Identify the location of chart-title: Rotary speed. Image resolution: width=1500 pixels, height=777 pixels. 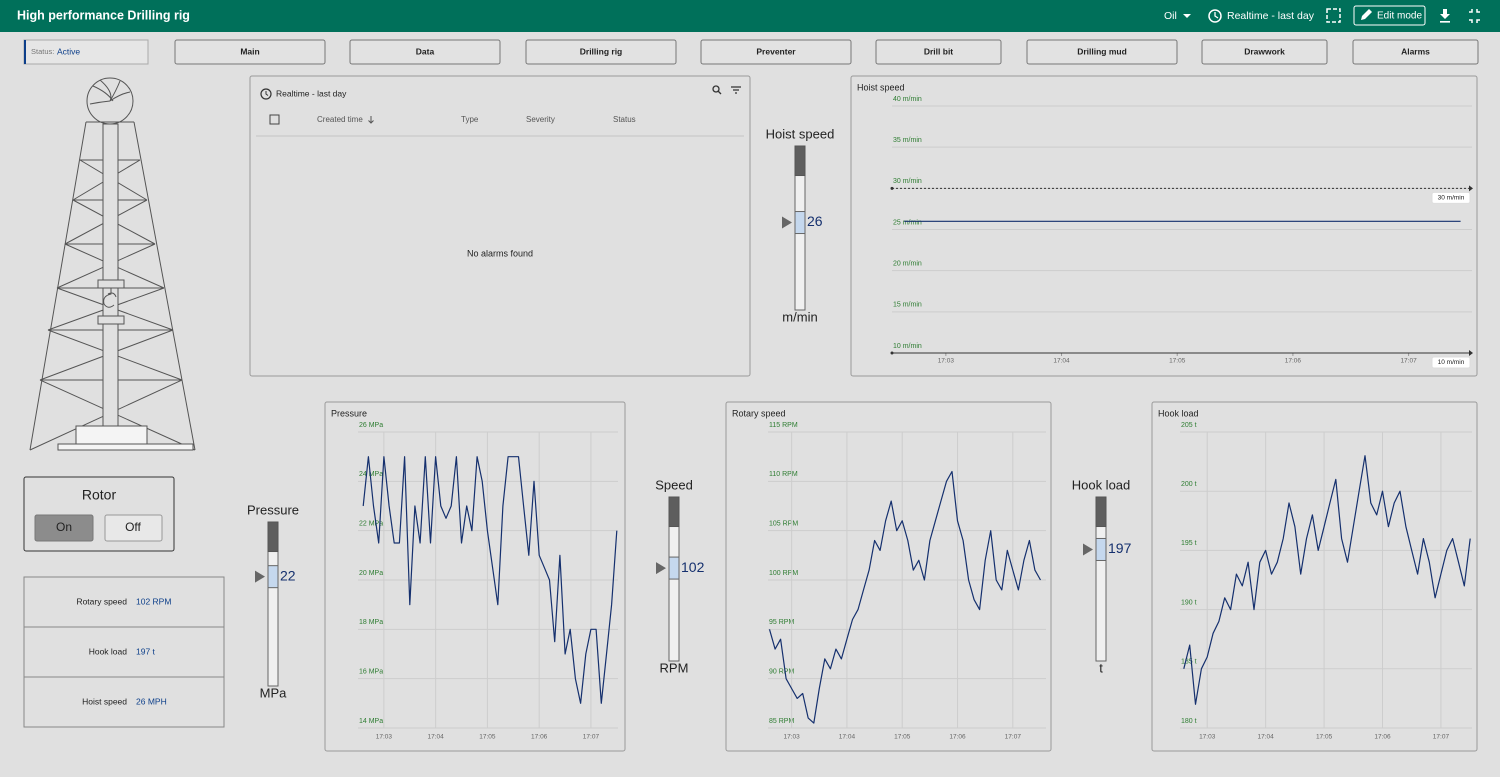
(759, 413).